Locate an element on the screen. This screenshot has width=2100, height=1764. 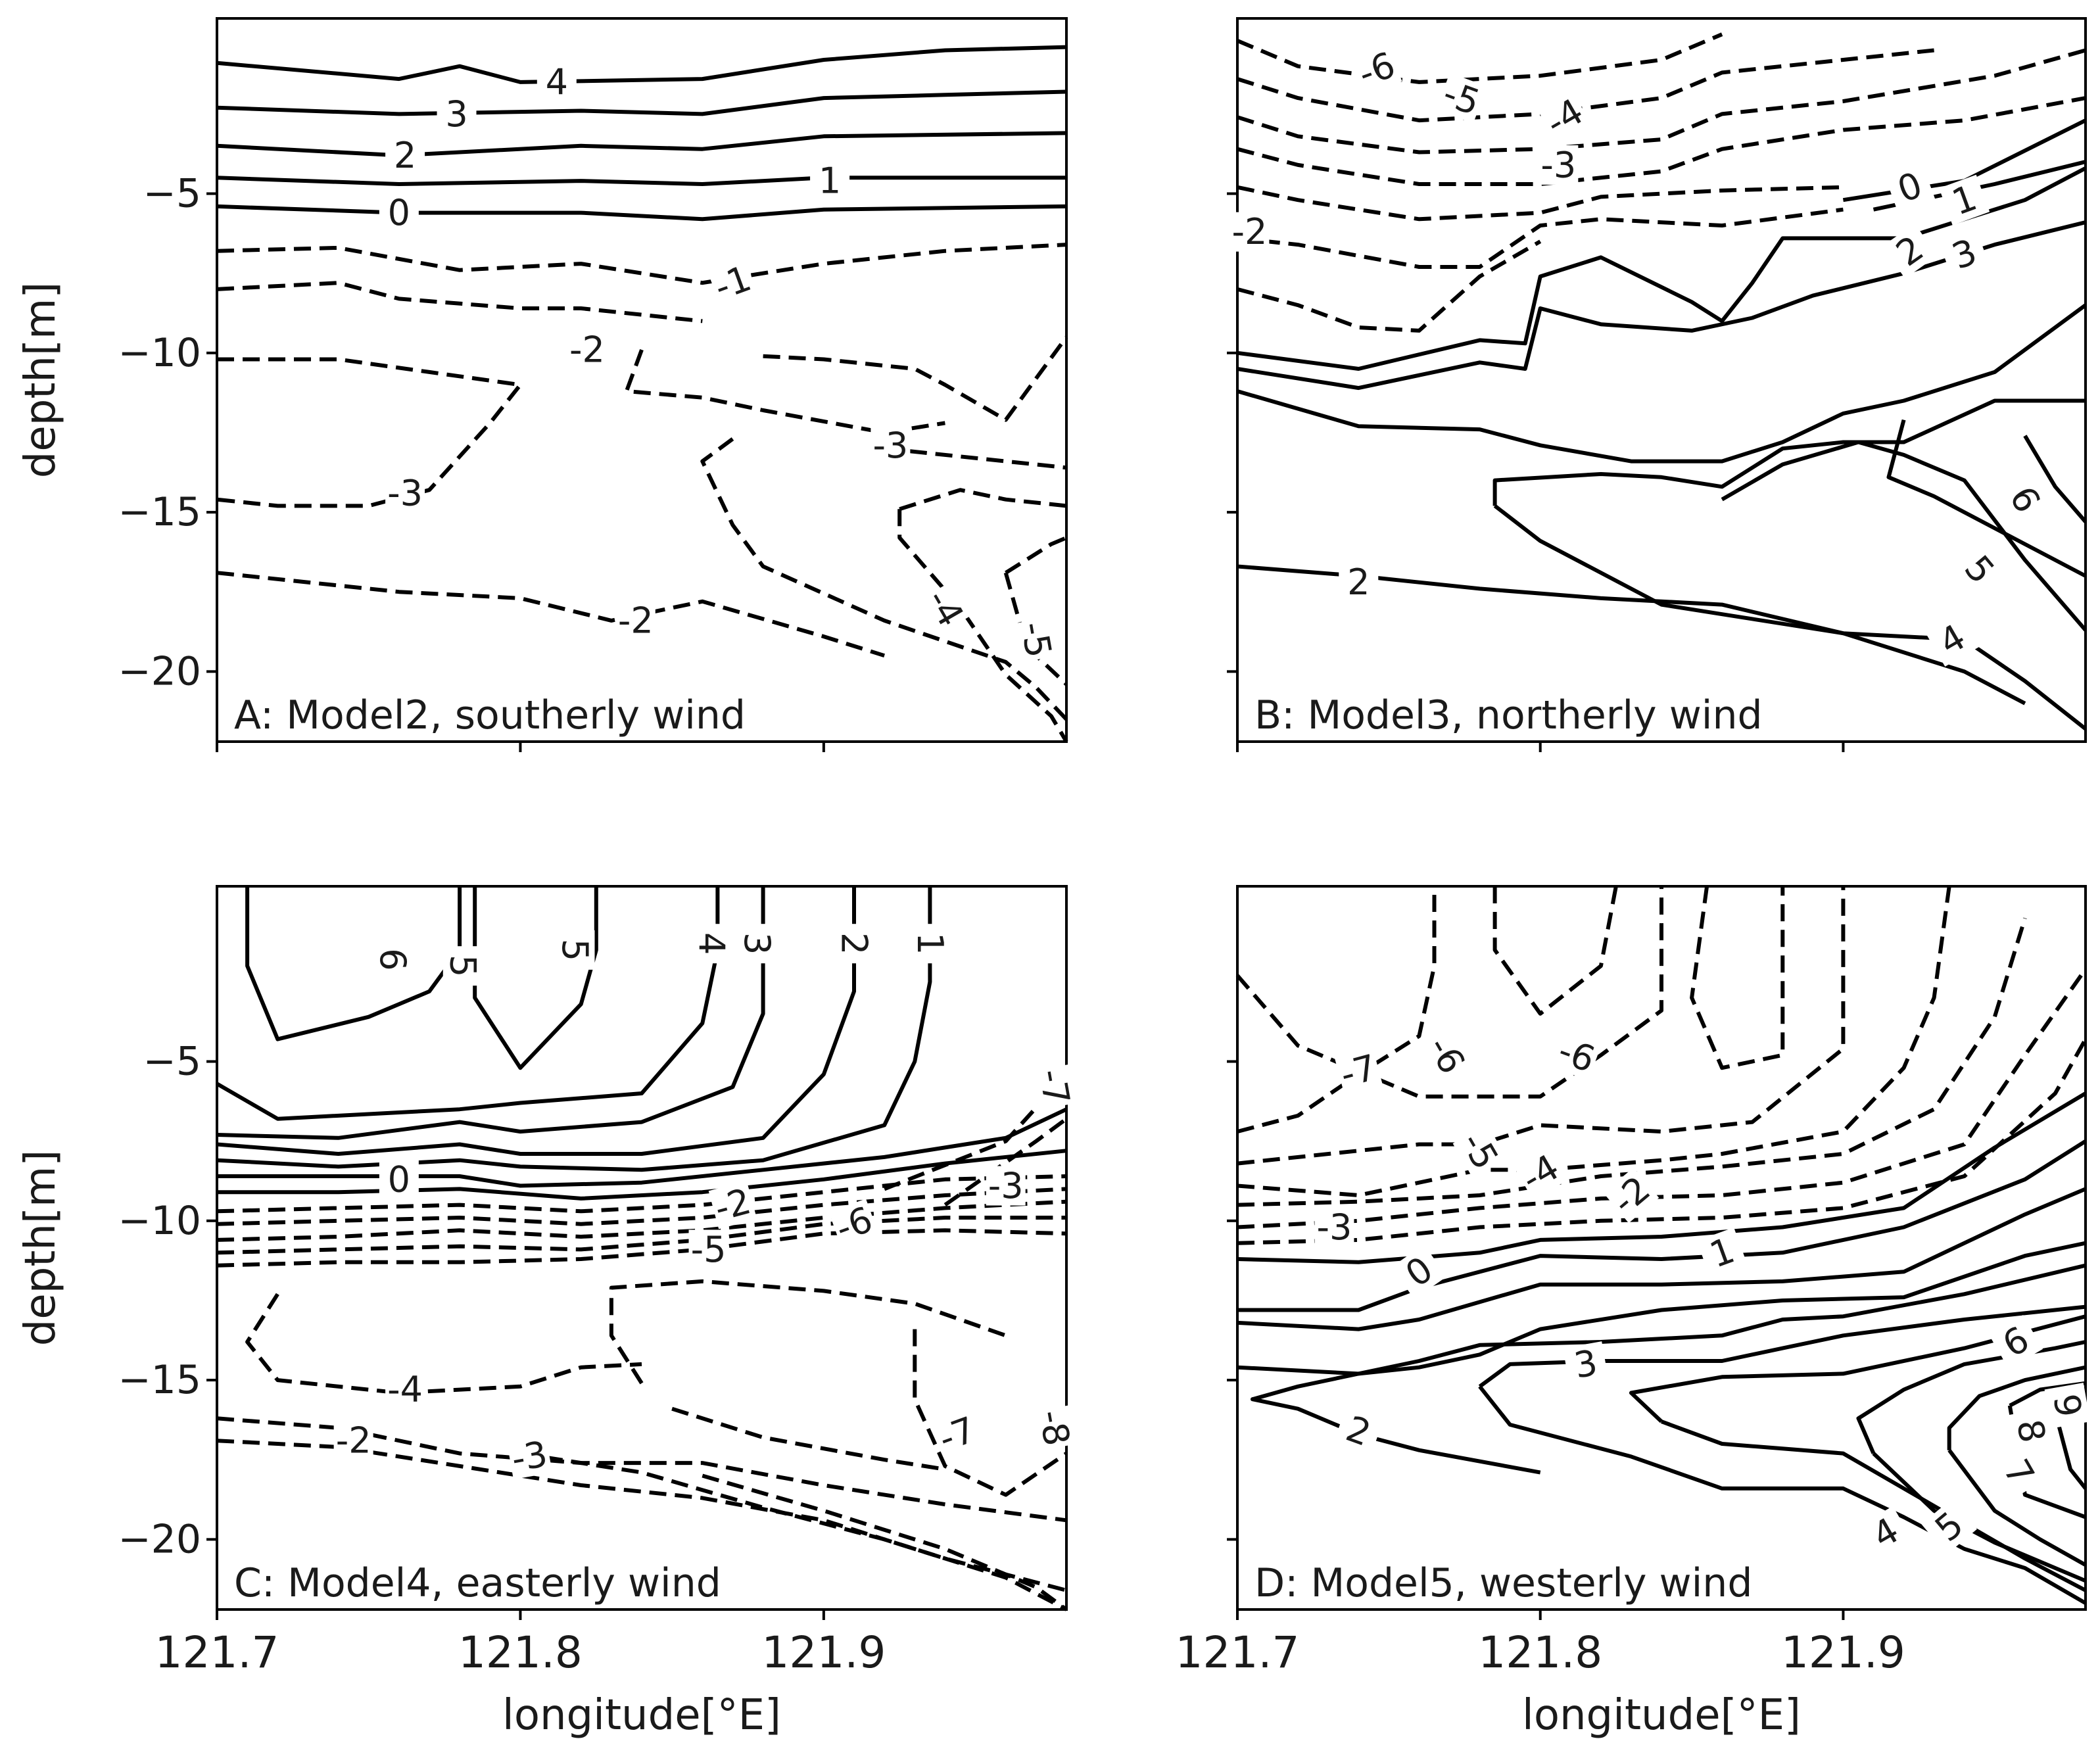
contour-label: 5 is located at coordinates (463, 966).